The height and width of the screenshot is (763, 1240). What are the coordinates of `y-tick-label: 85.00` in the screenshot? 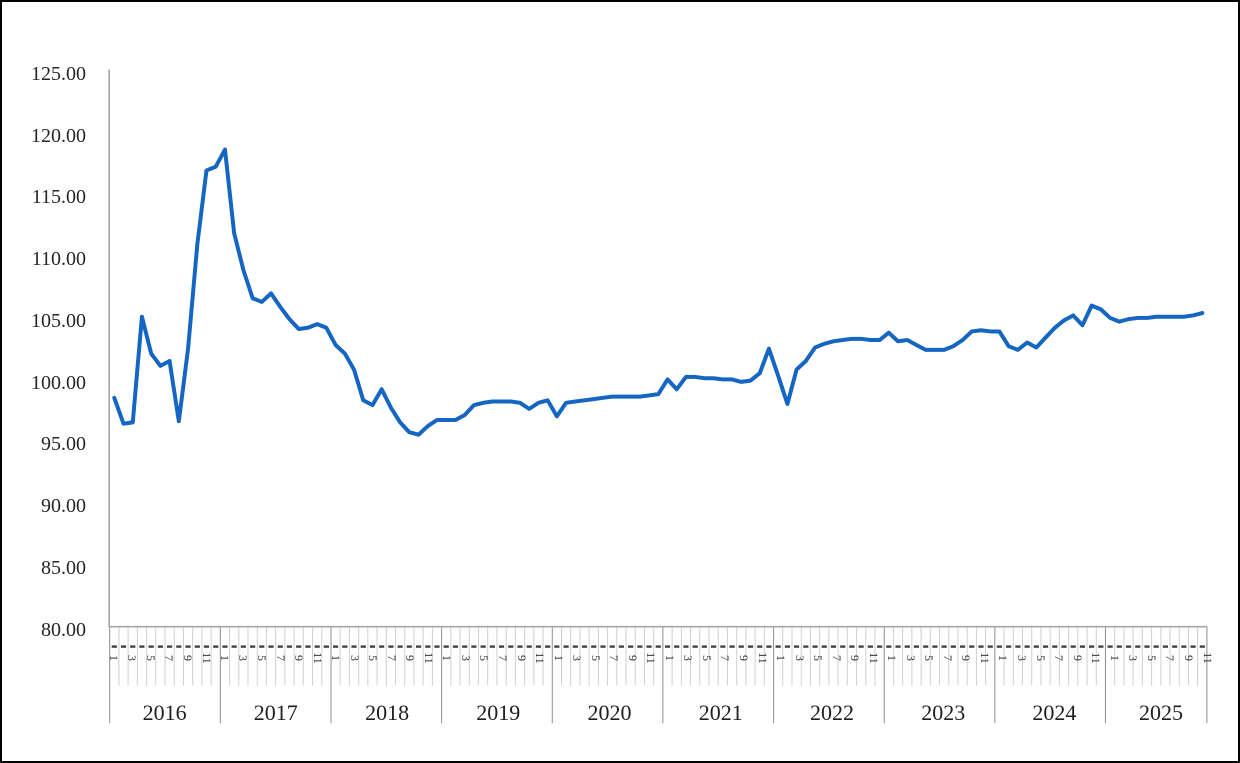 It's located at (63, 568).